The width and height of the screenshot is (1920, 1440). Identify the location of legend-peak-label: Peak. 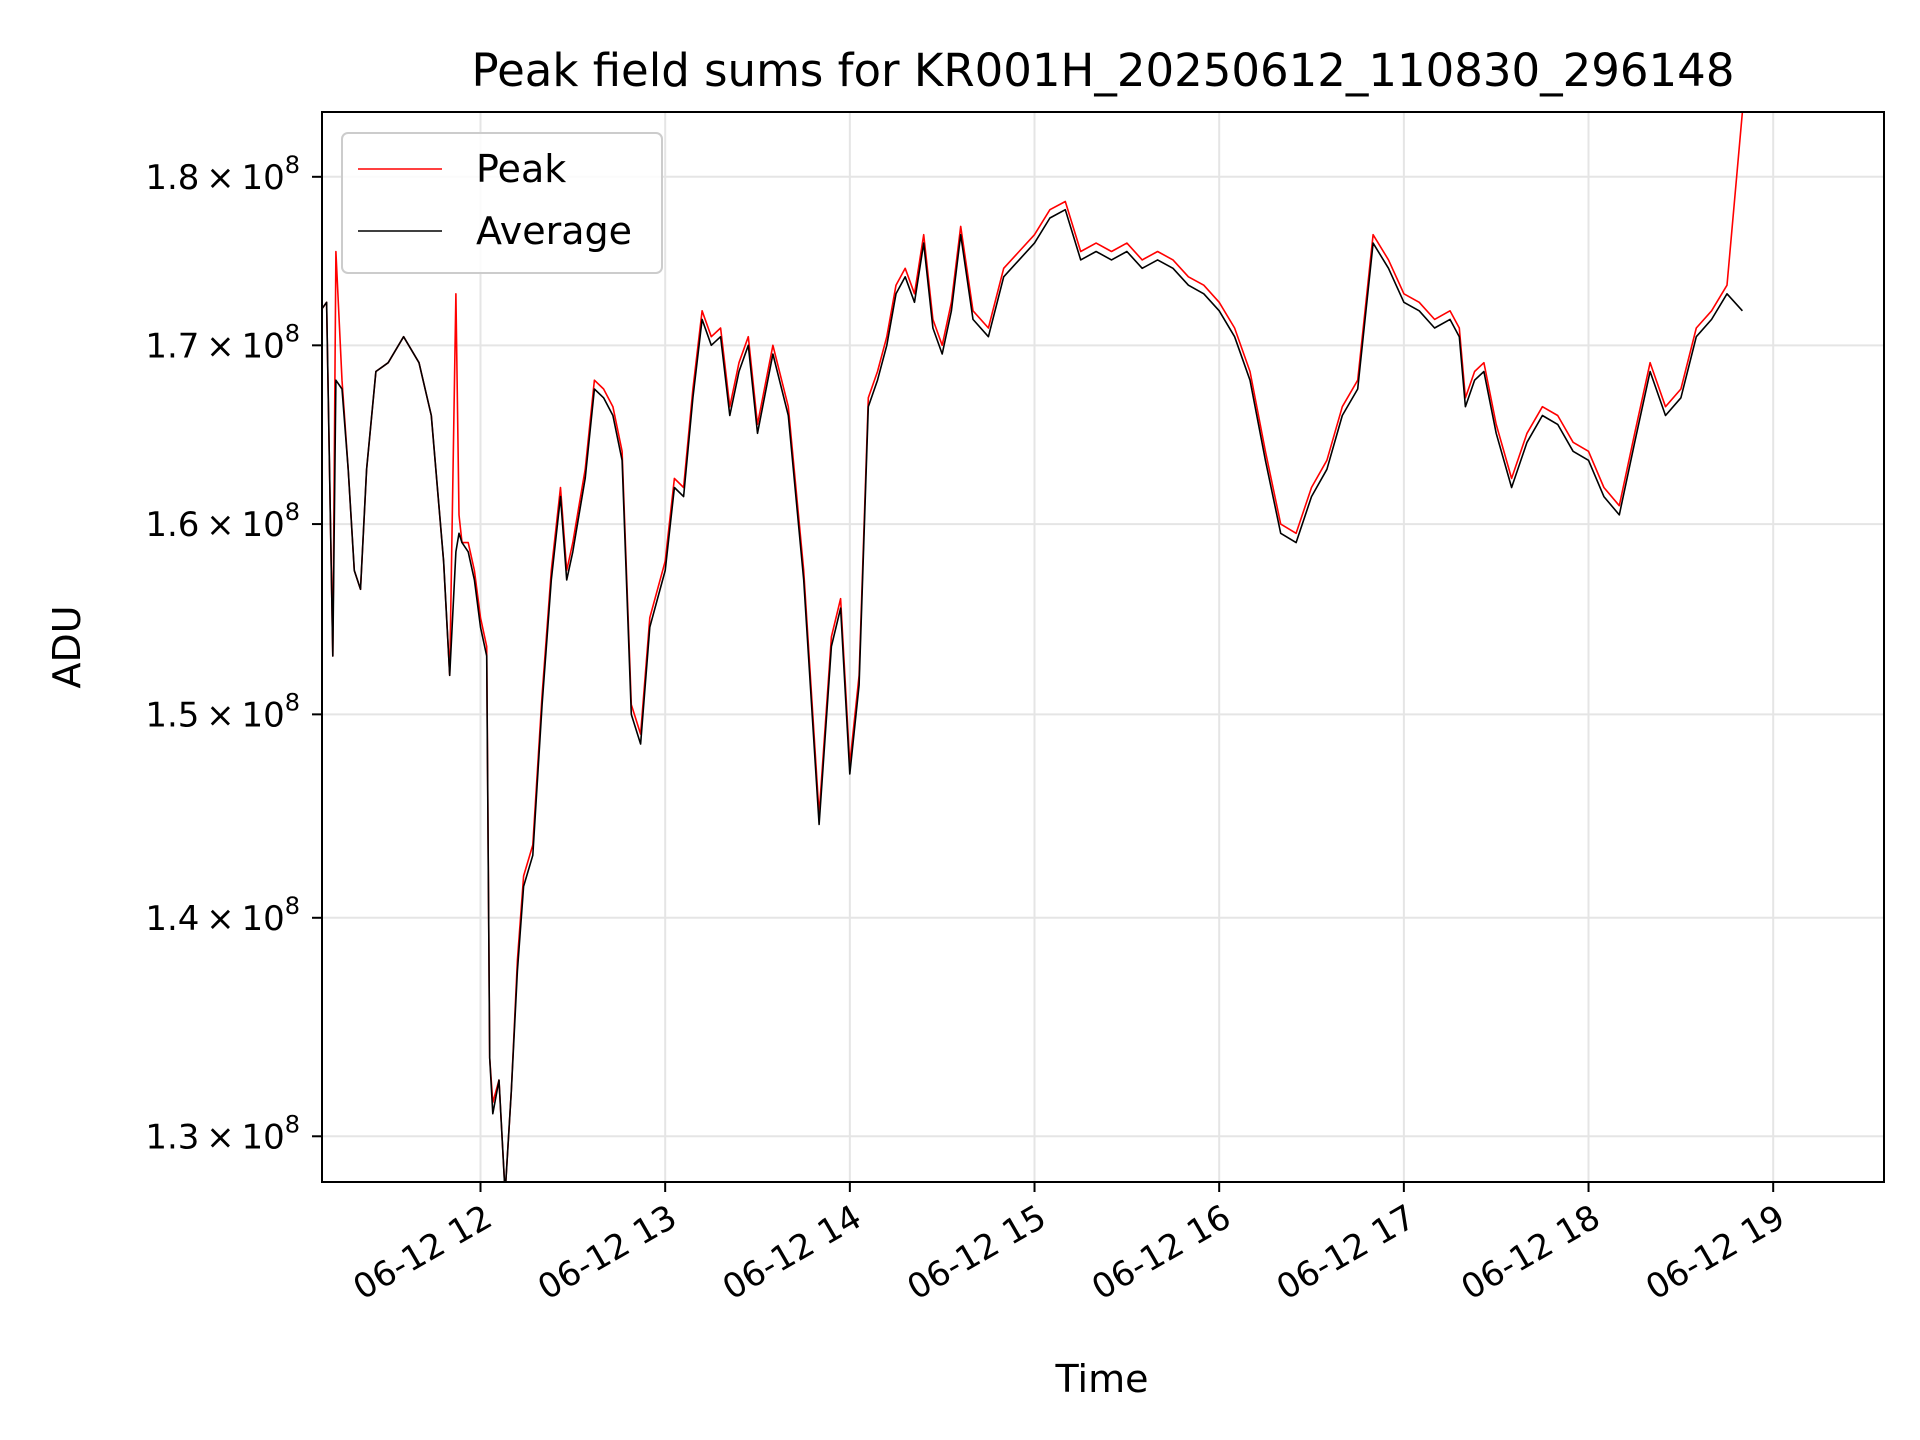
(521, 169).